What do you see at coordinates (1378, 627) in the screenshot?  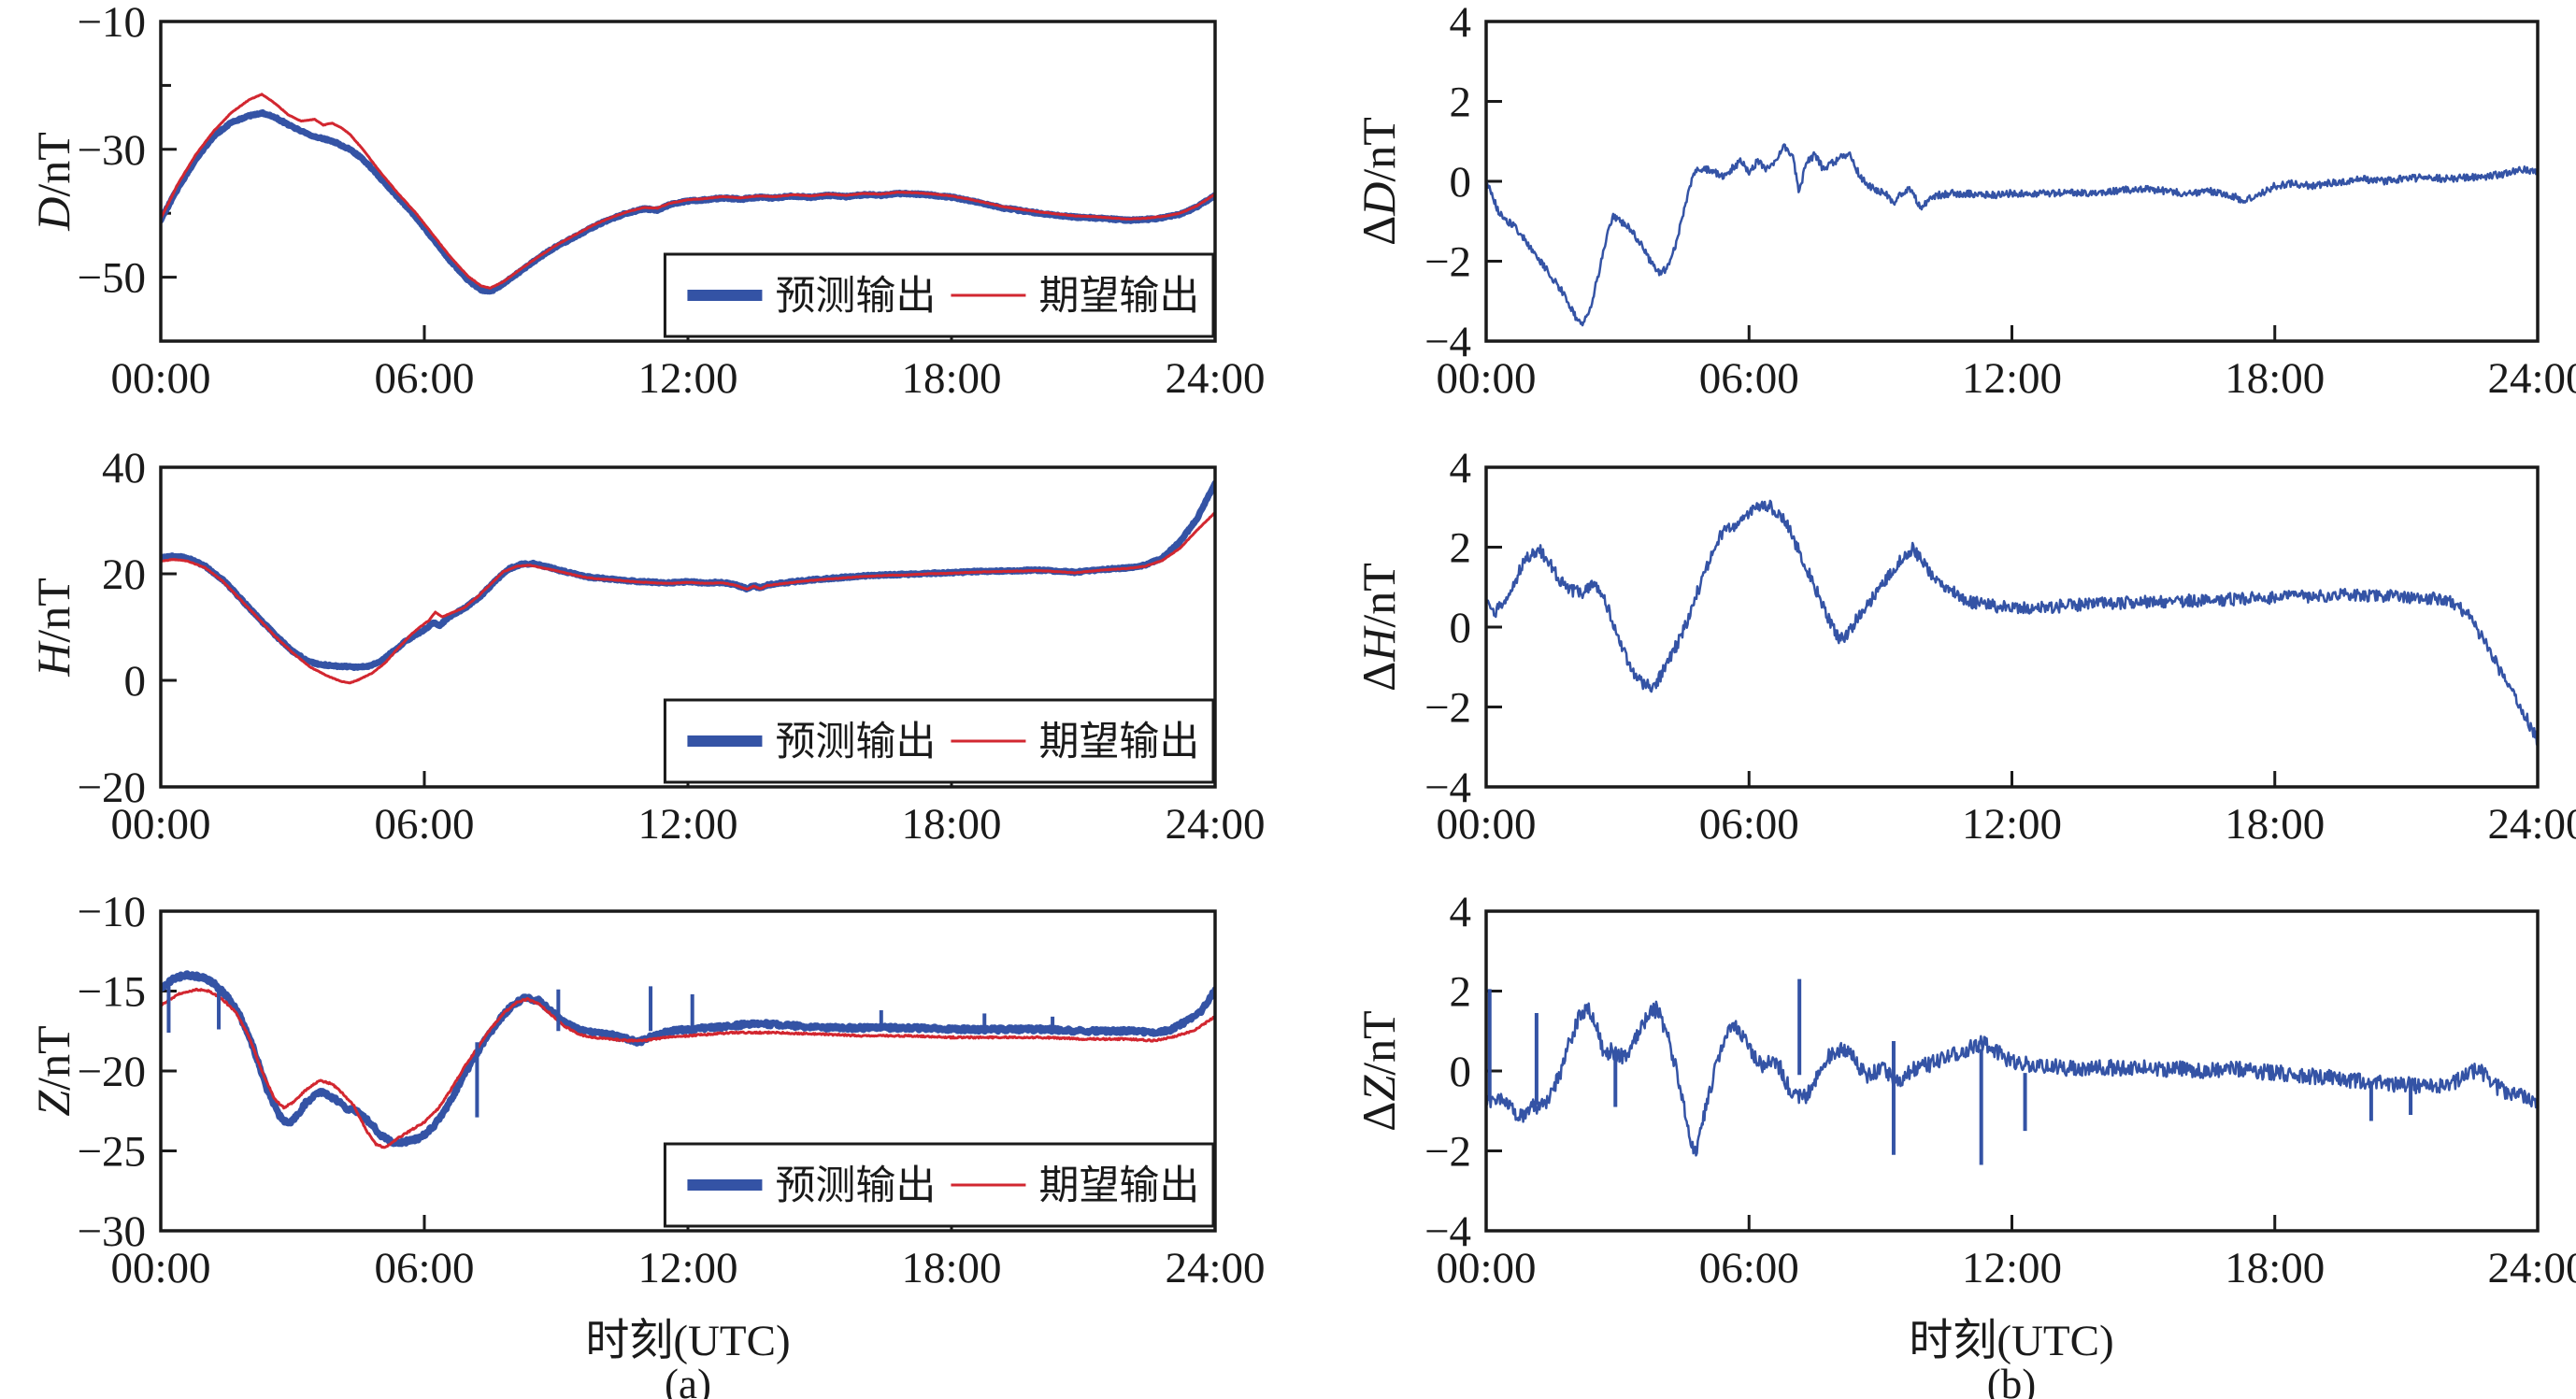 I see `y-axis-label: ΔH/nT` at bounding box center [1378, 627].